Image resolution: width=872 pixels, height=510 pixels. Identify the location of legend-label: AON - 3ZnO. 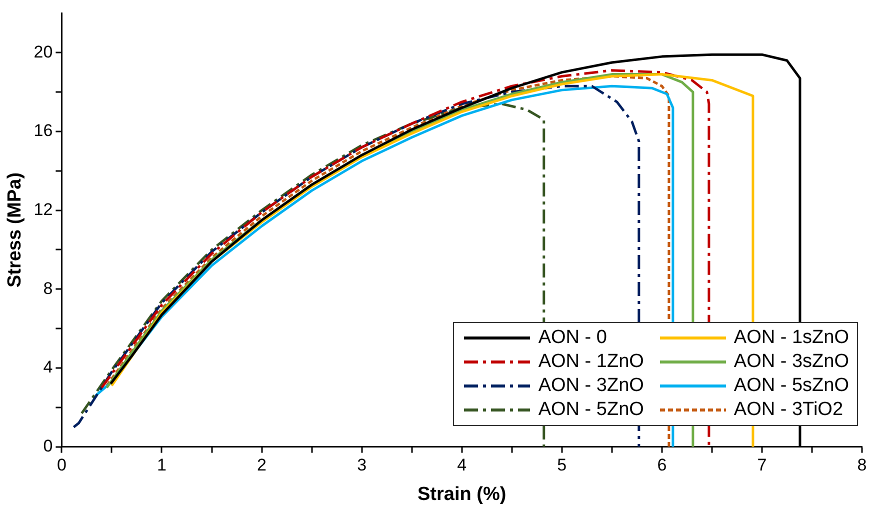
(591, 386).